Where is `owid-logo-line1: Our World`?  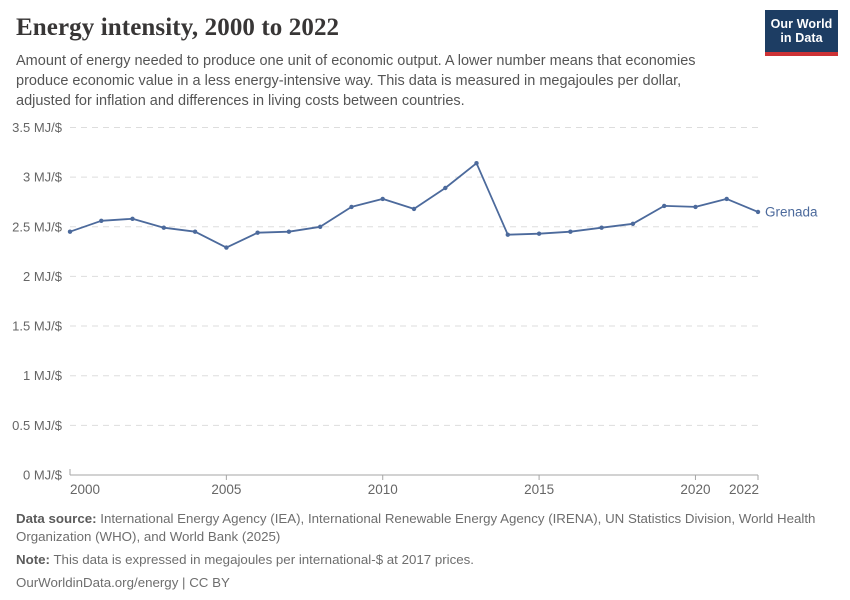
owid-logo-line1: Our World is located at coordinates (801, 24).